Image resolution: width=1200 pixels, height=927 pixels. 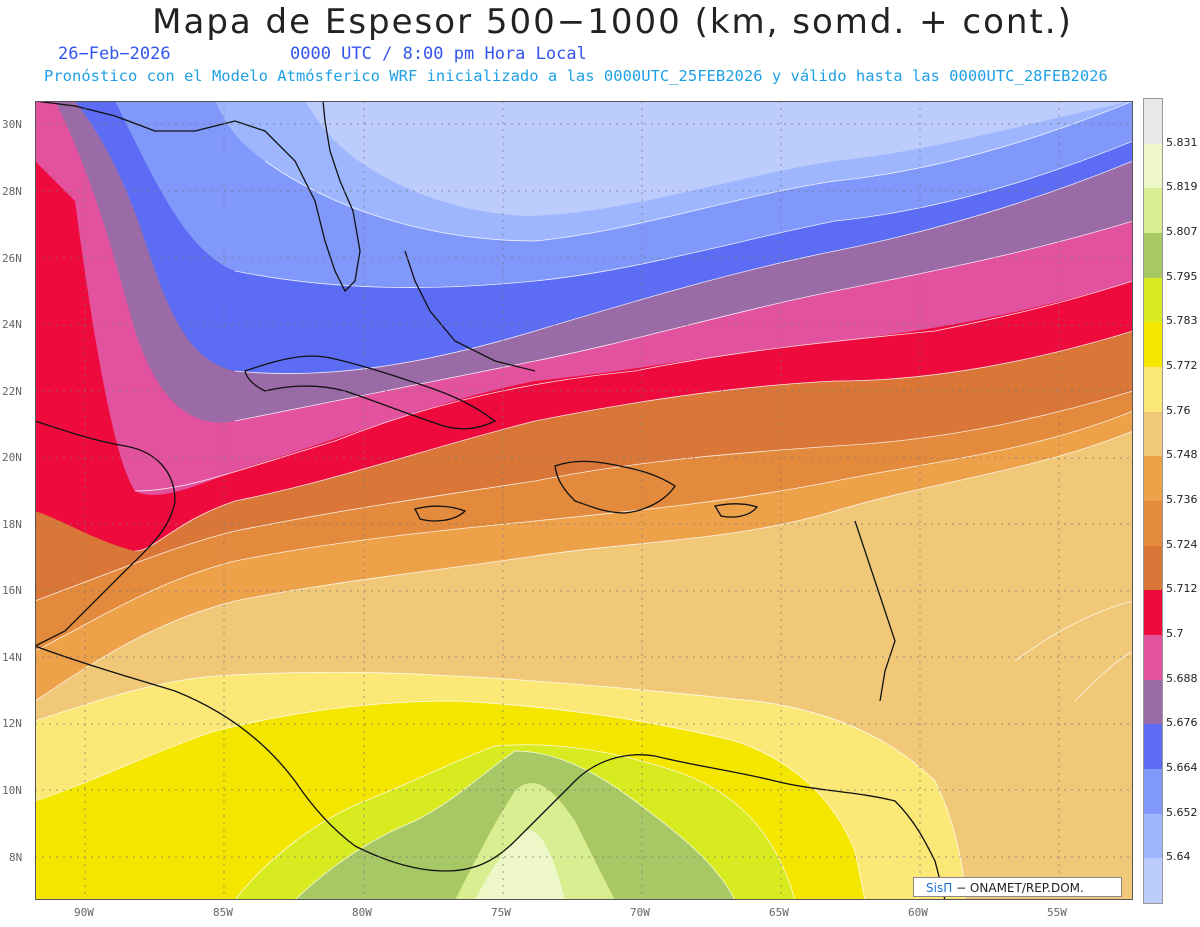 I want to click on lat-label: 18N, so click(x=12, y=524).